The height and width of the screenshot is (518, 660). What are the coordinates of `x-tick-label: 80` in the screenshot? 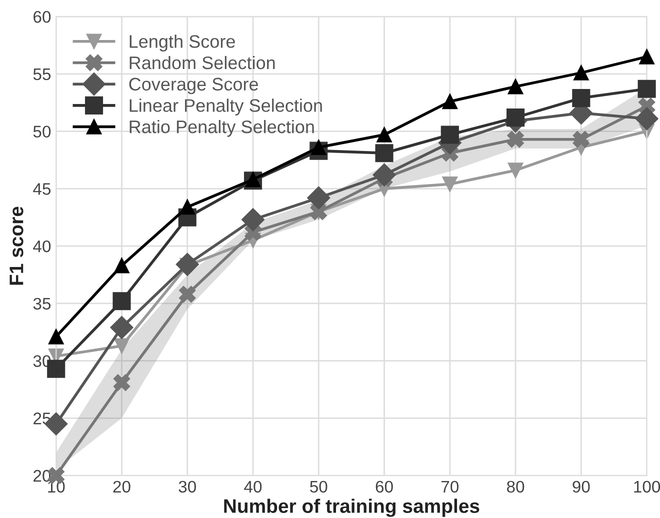 It's located at (515, 486).